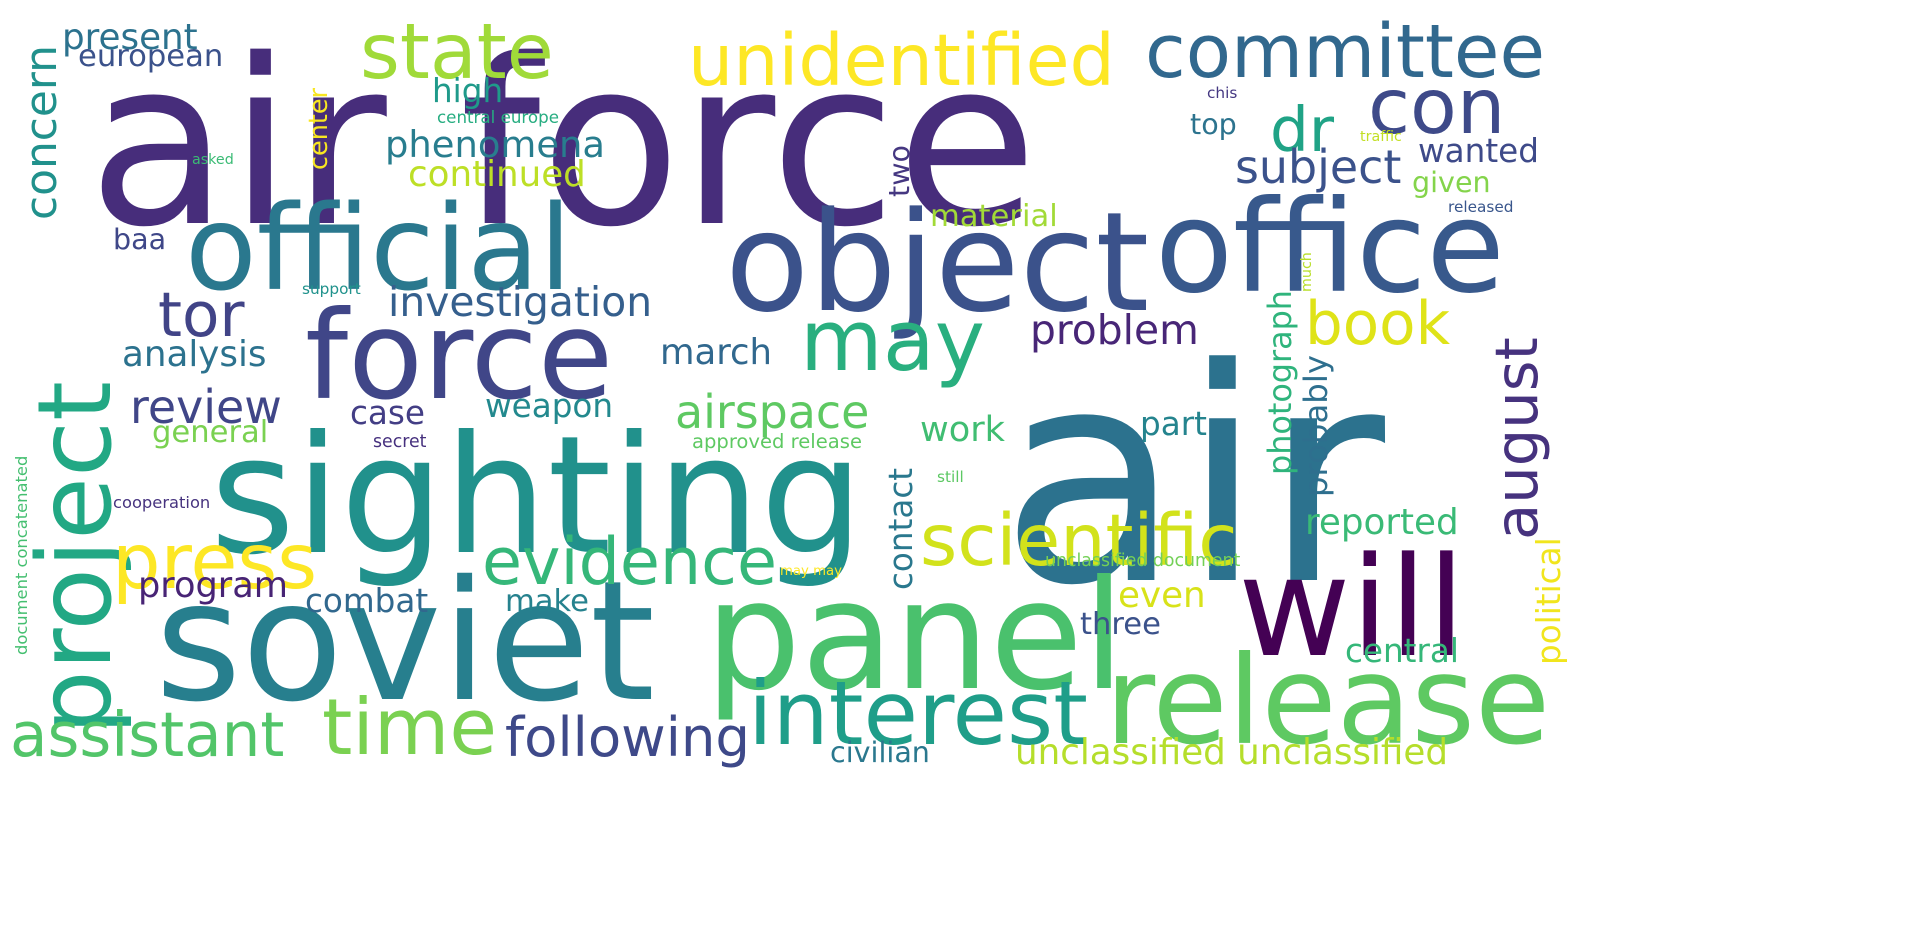 This screenshot has width=1905, height=947. Describe the element at coordinates (994, 216) in the screenshot. I see `word-material: material` at that location.